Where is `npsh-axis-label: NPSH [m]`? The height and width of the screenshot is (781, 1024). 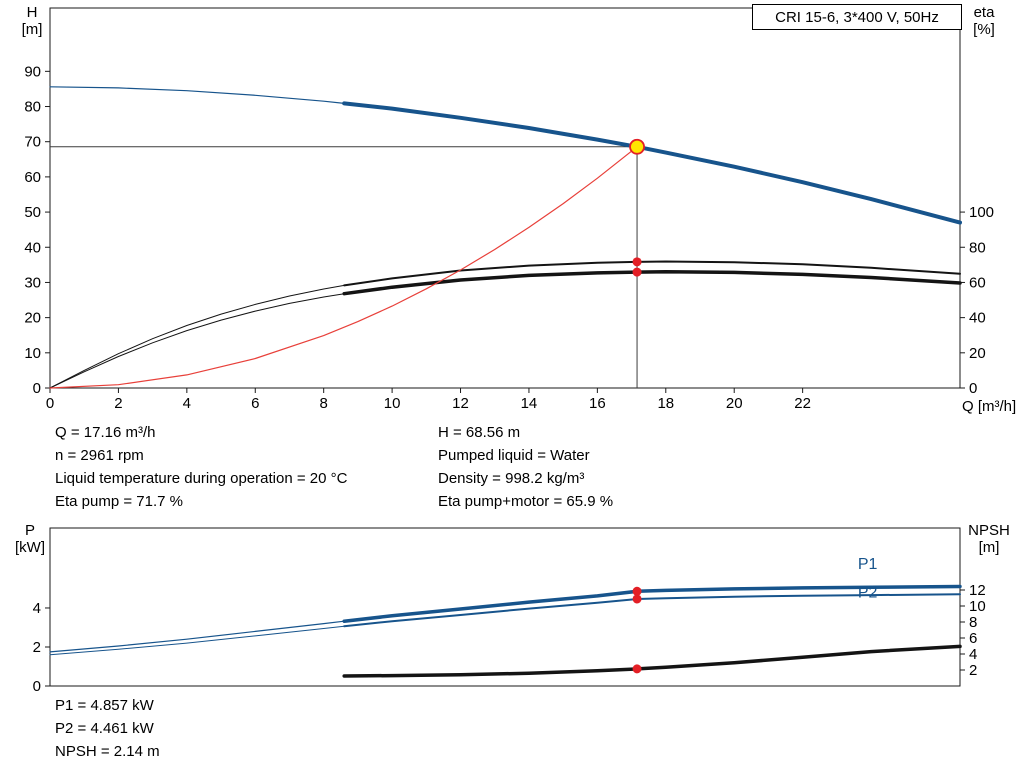 npsh-axis-label: NPSH [m] is located at coordinates (989, 539).